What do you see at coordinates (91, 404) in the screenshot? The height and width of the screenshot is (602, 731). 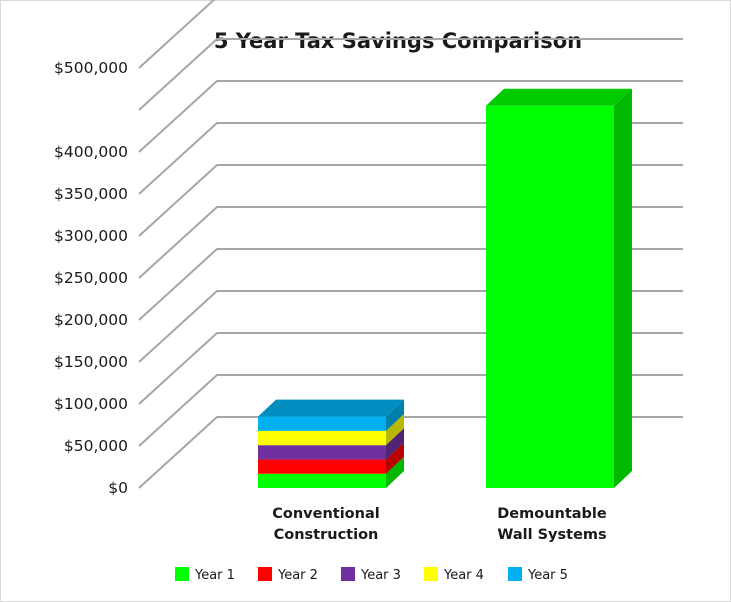 I see `y-tick-label: $100,000` at bounding box center [91, 404].